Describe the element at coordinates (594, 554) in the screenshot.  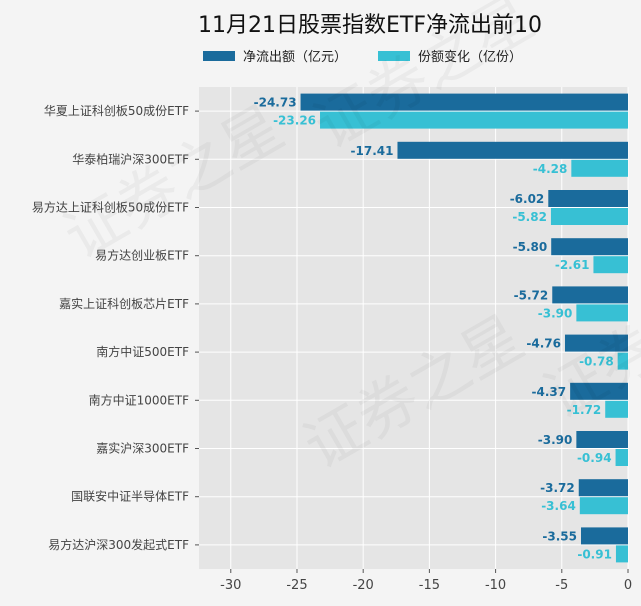
I see `data-label: -0.91` at that location.